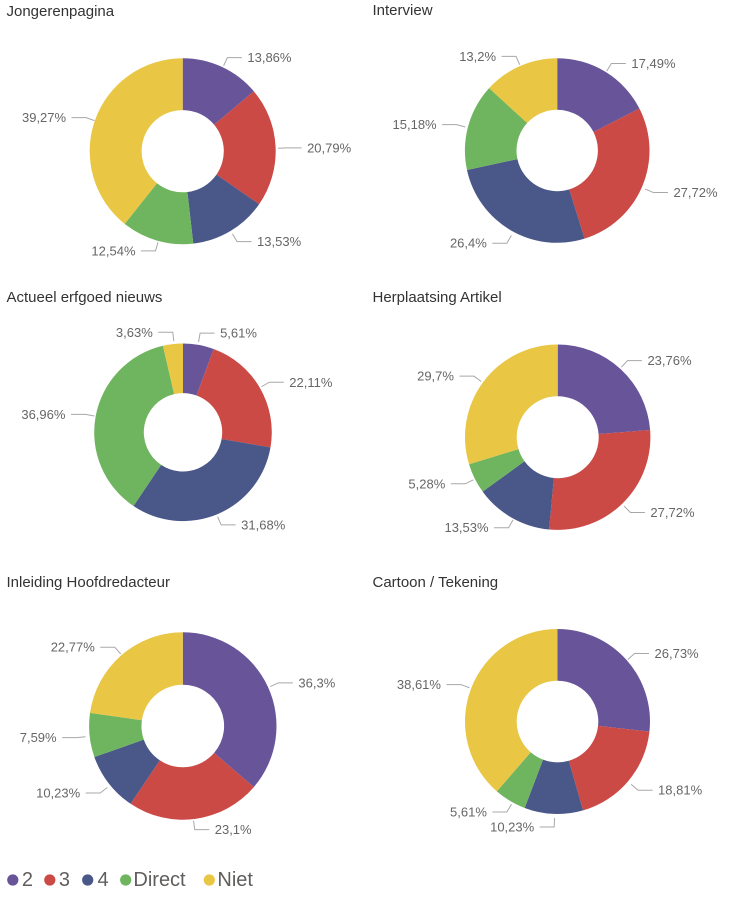 The width and height of the screenshot is (731, 901). I want to click on svg-text: 31,68%, so click(263, 524).